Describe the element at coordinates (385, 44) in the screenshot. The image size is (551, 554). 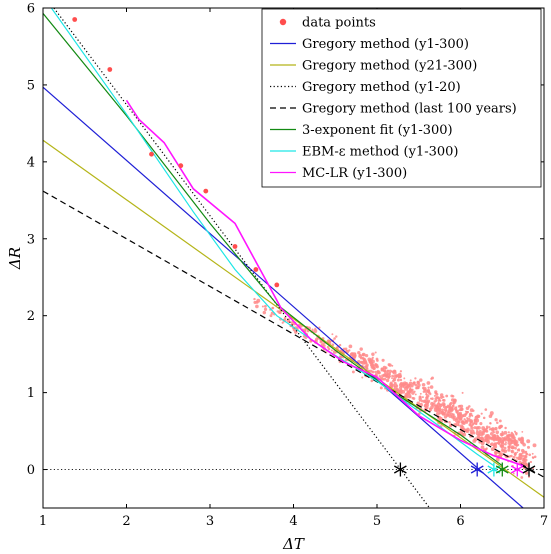
I see `legend-label-gregory_y1_300: Gregory method (y1-300)` at that location.